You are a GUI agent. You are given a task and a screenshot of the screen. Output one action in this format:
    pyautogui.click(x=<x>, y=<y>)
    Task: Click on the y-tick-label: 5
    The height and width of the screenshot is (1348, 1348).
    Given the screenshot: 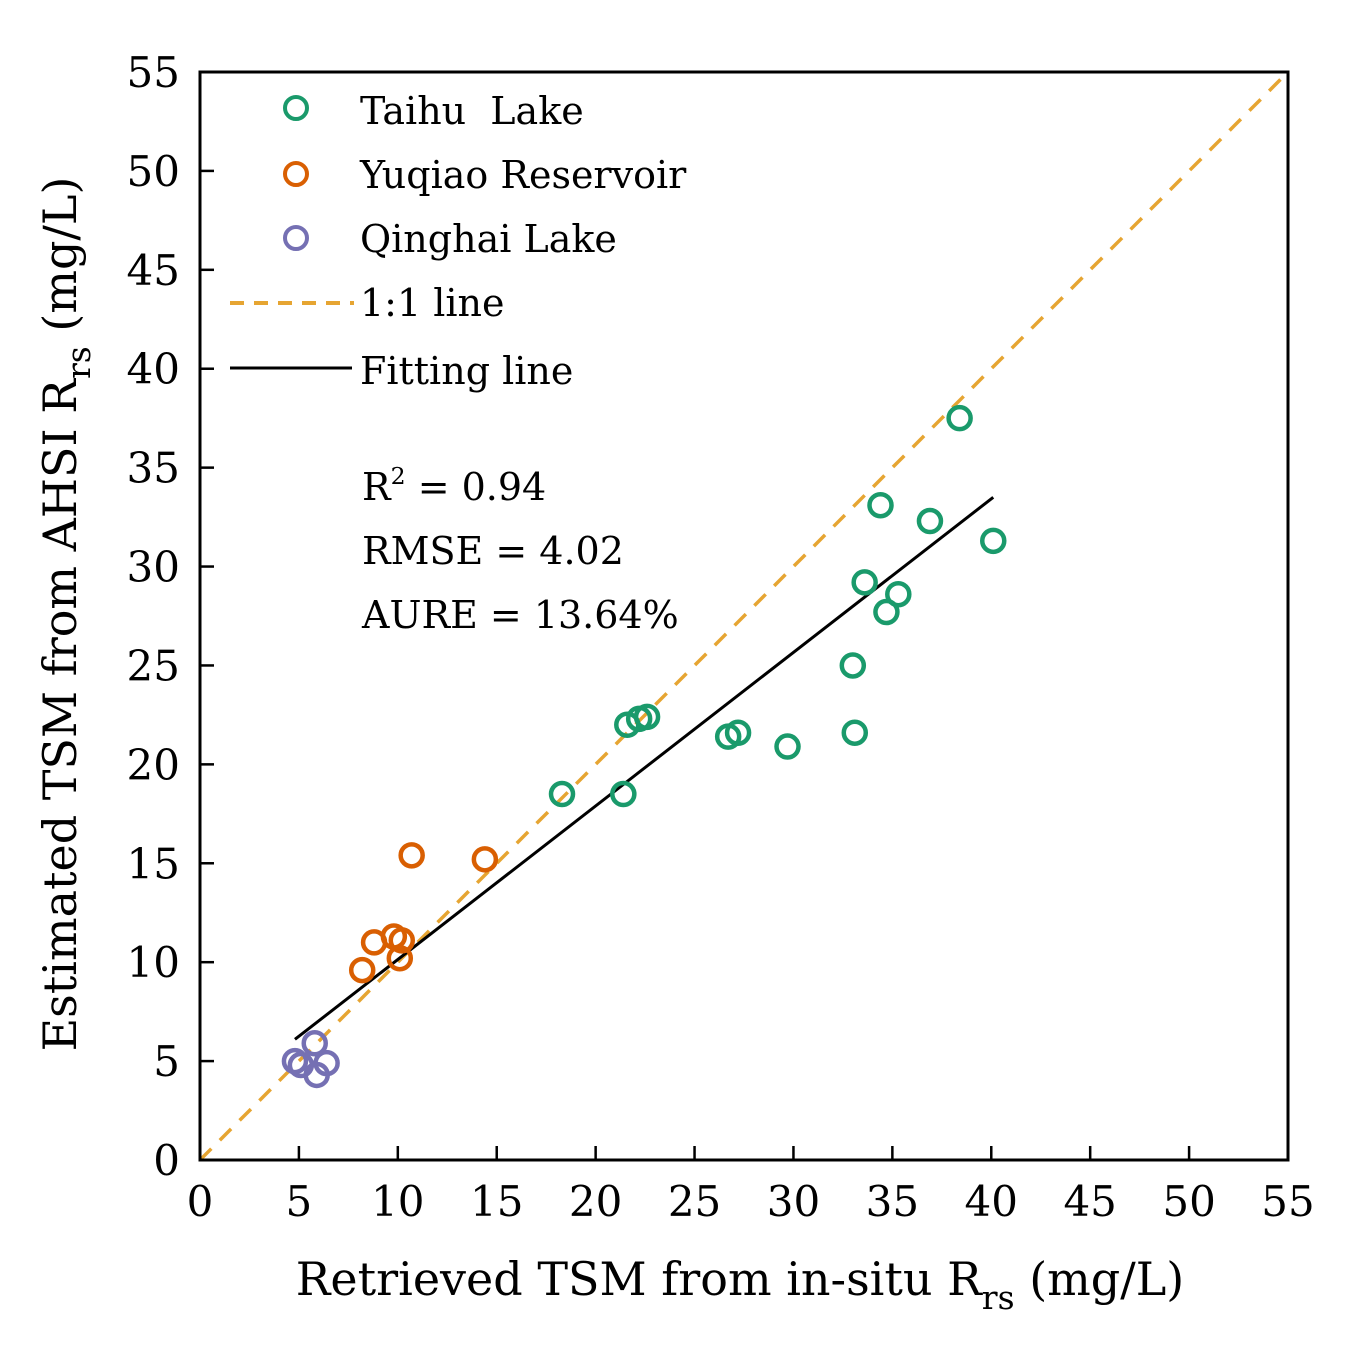 What is the action you would take?
    pyautogui.click(x=166, y=1061)
    